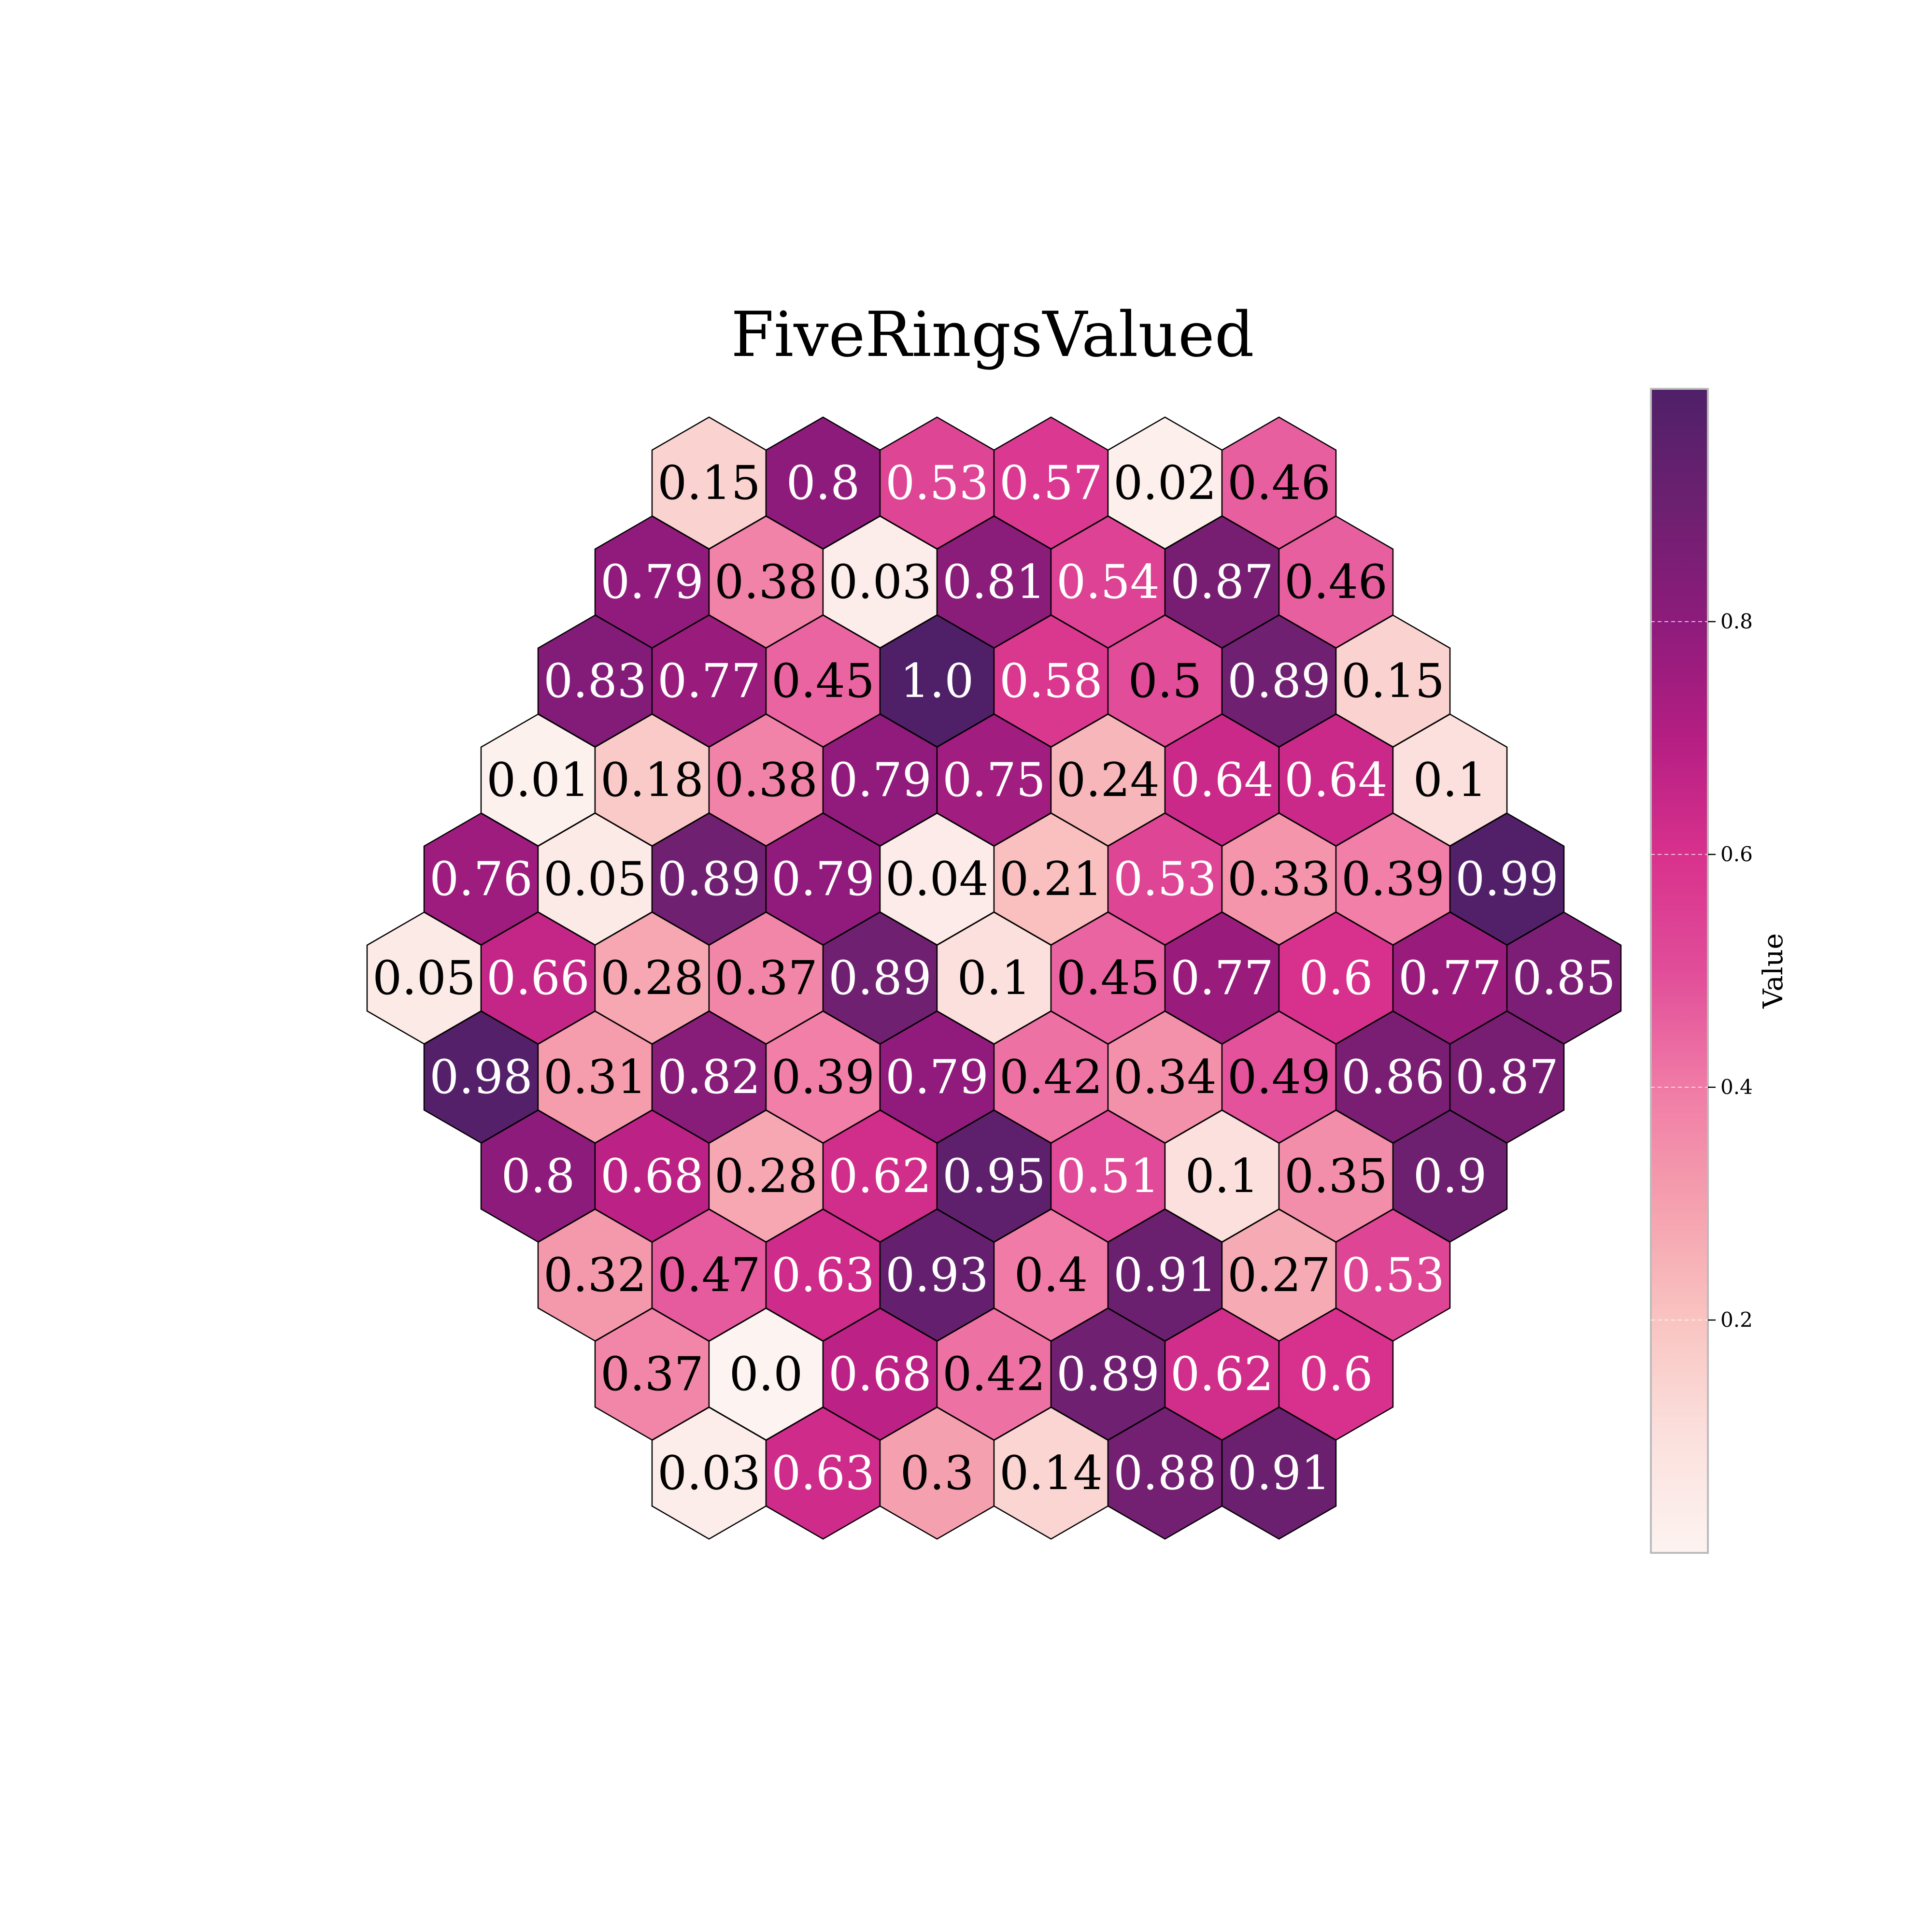 This screenshot has height=1932, width=1932. What do you see at coordinates (424, 978) in the screenshot?
I see `hex-cell: 0.05` at bounding box center [424, 978].